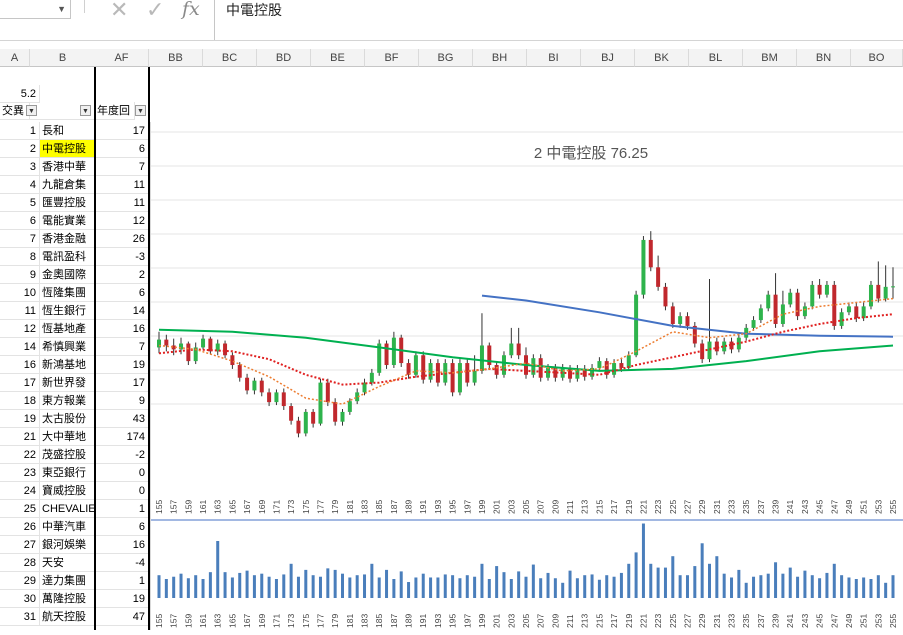  I want to click on column-header-a: A, so click(15, 58).